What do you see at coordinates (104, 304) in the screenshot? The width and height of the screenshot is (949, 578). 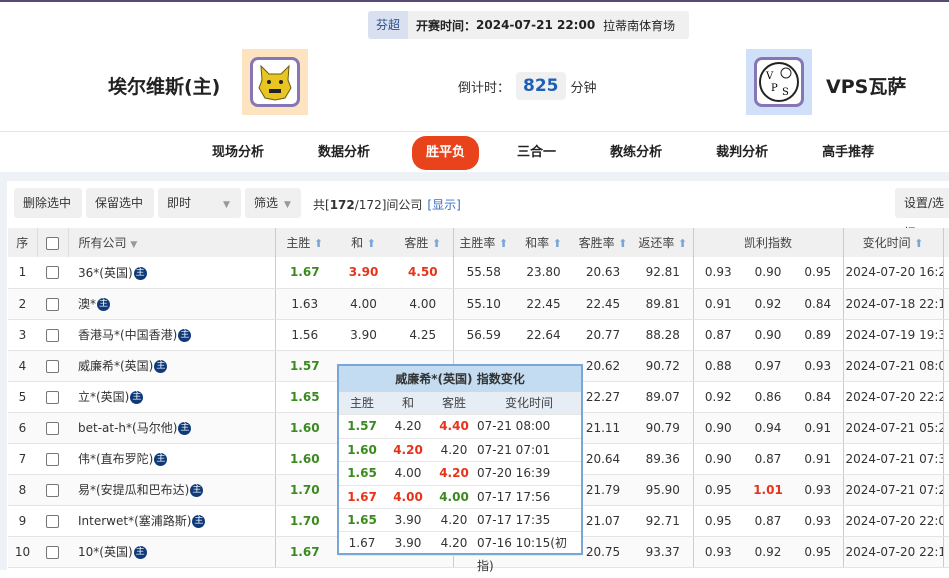 I see `main-badge-icon: 主` at bounding box center [104, 304].